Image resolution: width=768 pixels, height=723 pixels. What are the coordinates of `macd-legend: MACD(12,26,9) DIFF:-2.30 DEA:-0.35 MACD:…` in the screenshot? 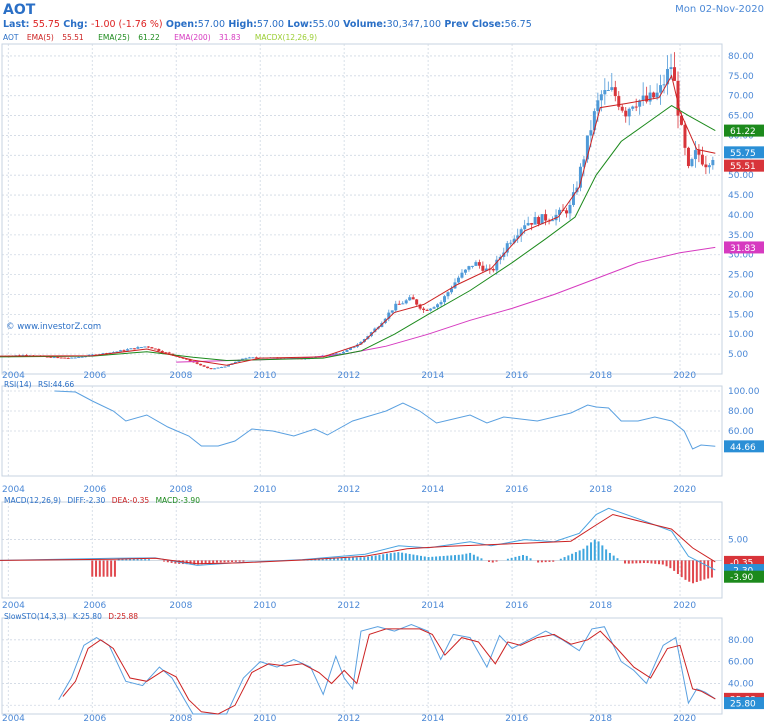 It's located at (104, 500).